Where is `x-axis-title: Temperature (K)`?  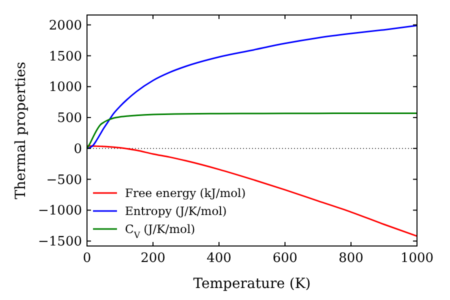
x-axis-title: Temperature (K) is located at coordinates (252, 284).